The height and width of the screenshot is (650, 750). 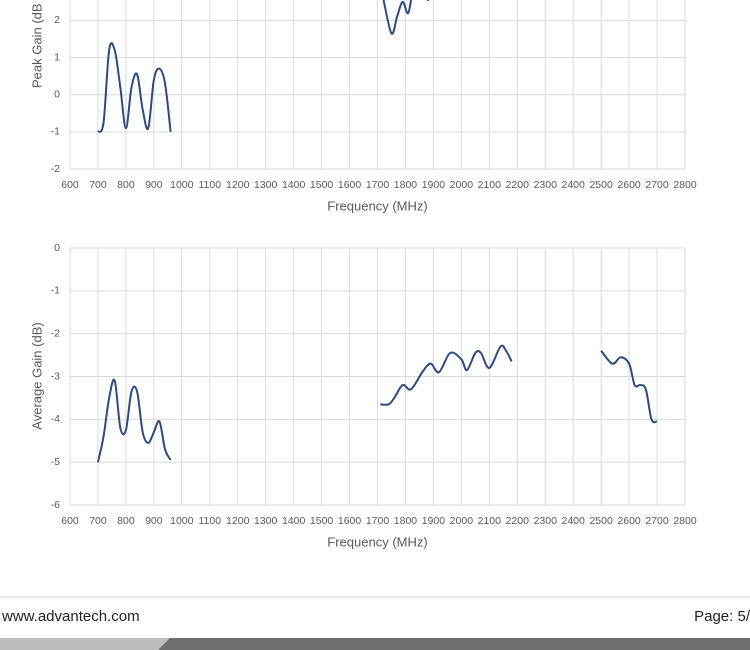 What do you see at coordinates (57, 20) in the screenshot?
I see `y-tick-label: 2` at bounding box center [57, 20].